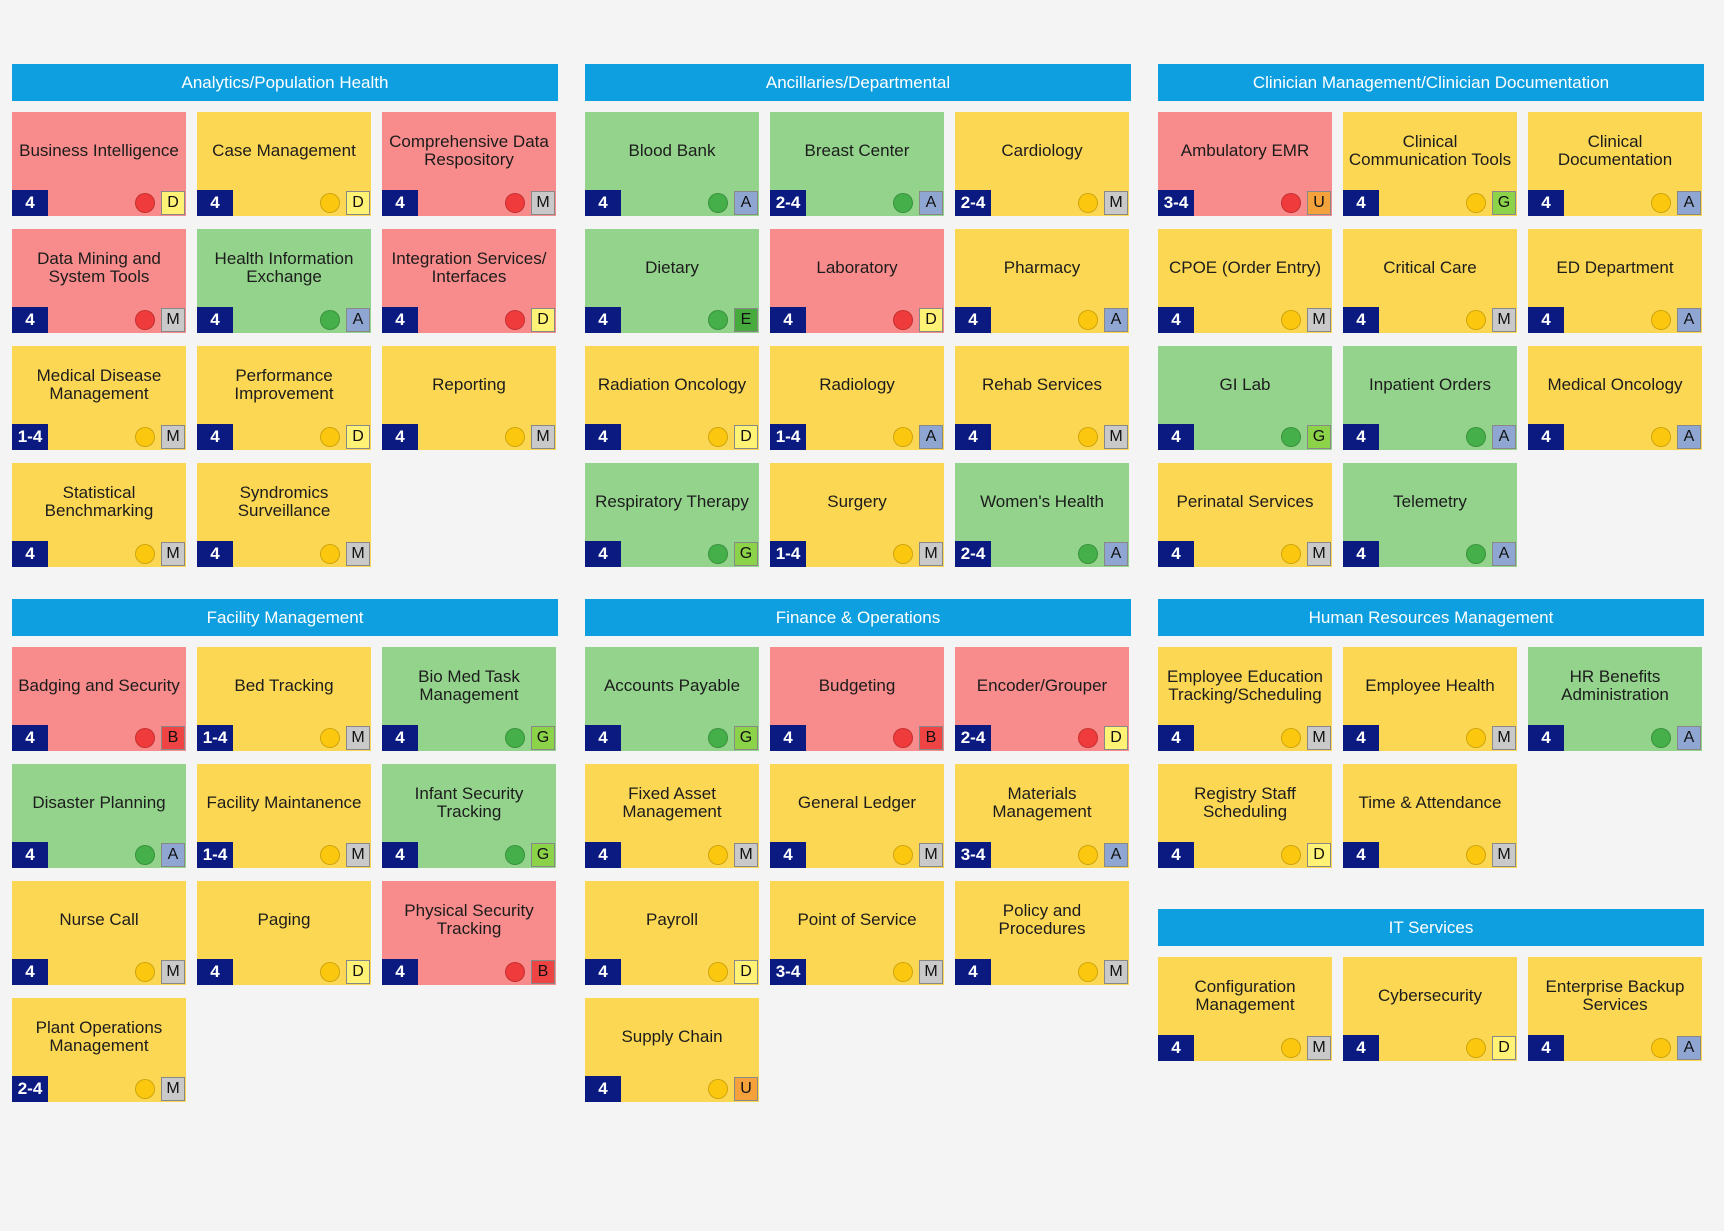  Describe the element at coordinates (672, 933) in the screenshot. I see `application-card: Payroll 4 D` at that location.